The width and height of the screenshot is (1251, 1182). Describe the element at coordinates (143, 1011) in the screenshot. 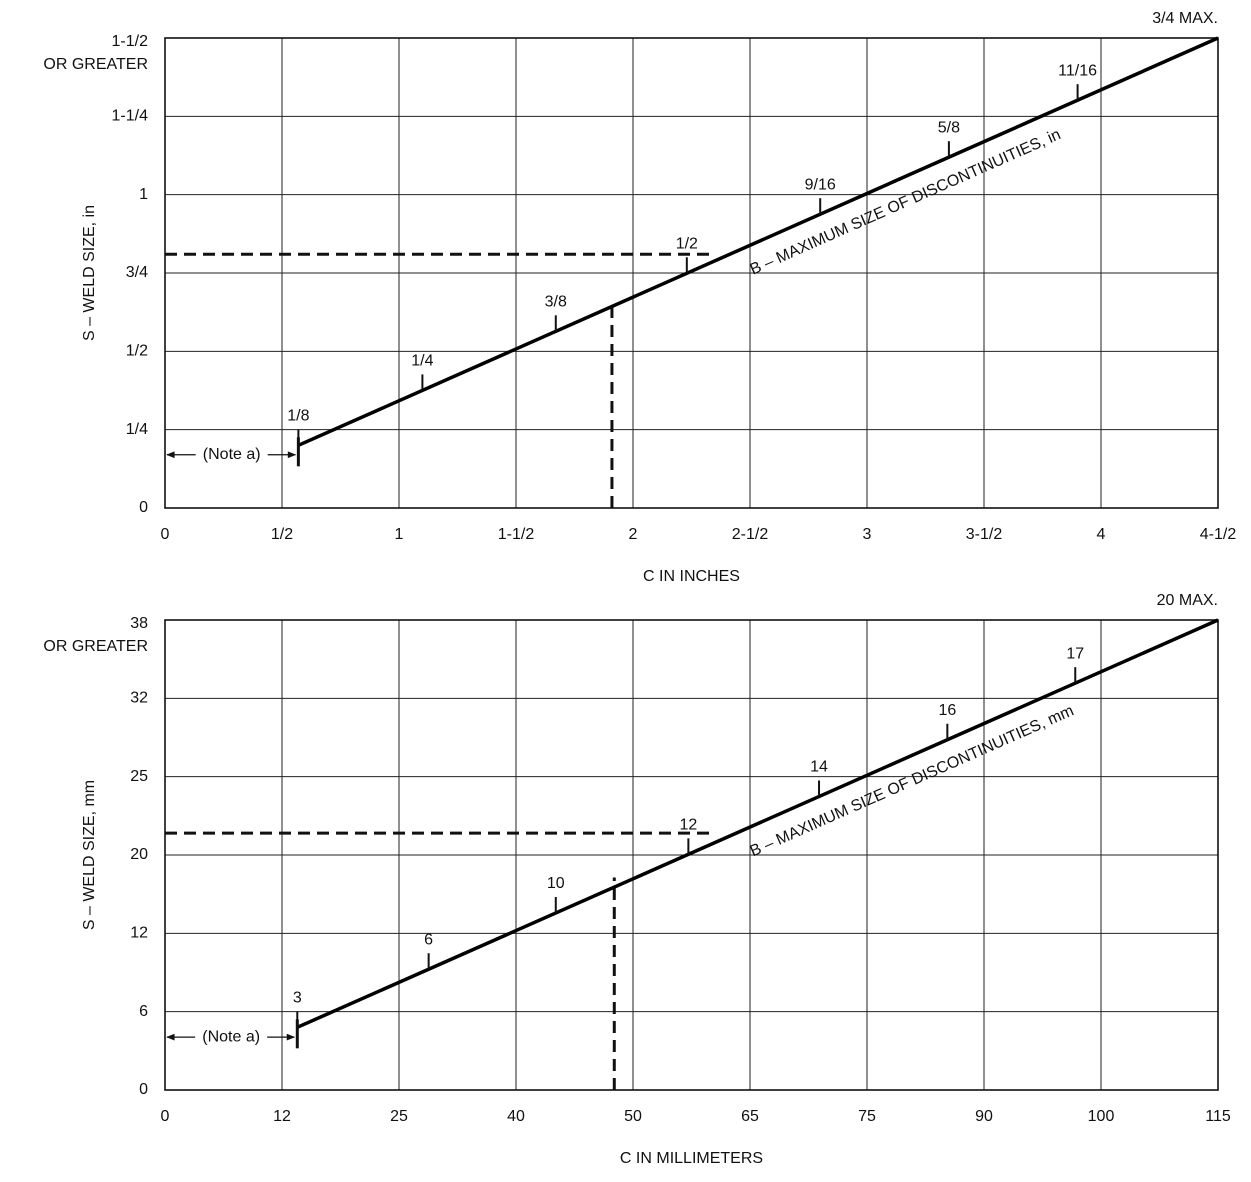

I see `y-tick-label: 6` at that location.